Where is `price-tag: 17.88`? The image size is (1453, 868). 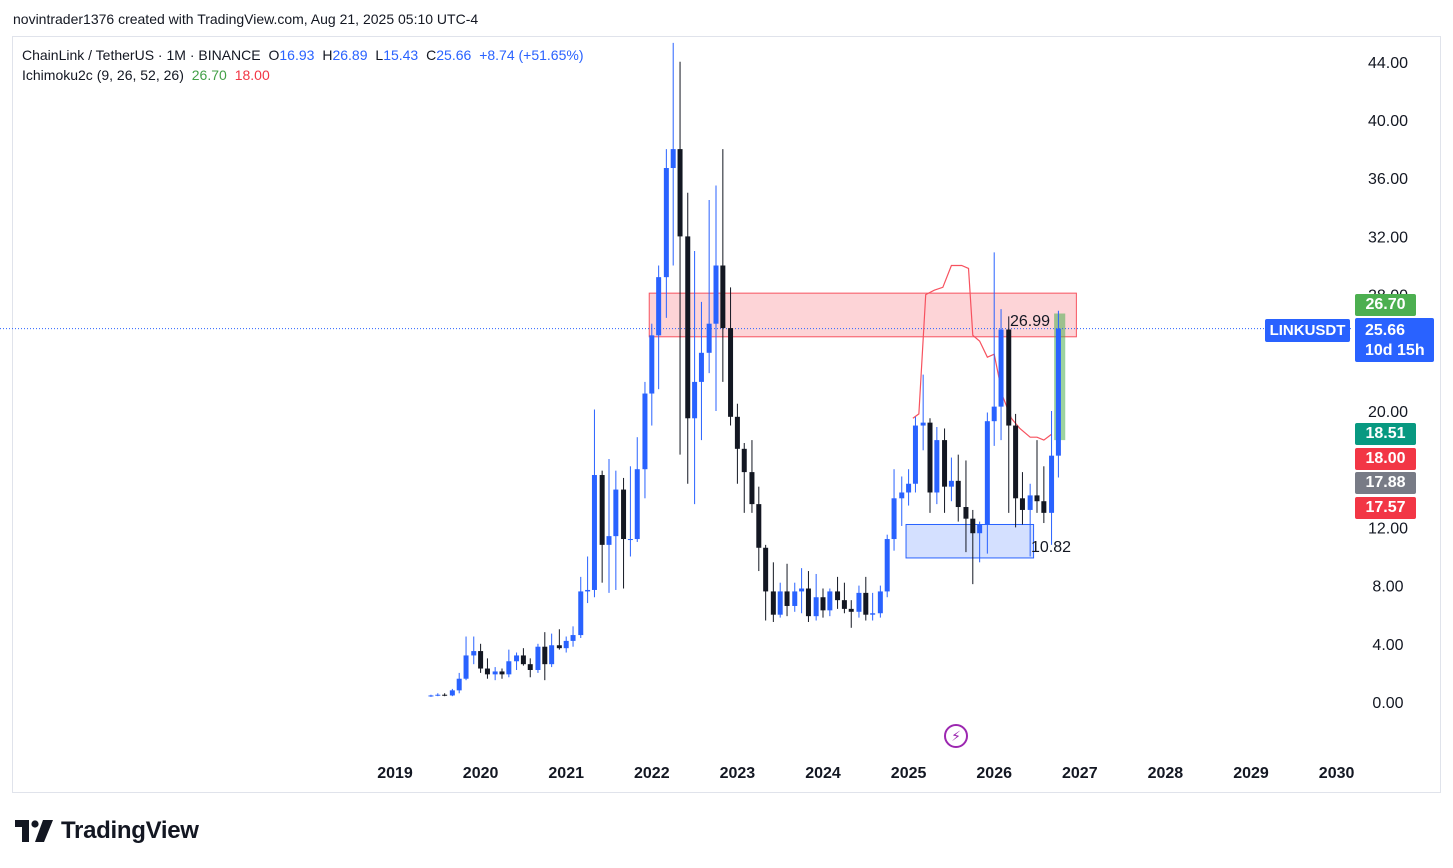 price-tag: 17.88 is located at coordinates (1385, 483).